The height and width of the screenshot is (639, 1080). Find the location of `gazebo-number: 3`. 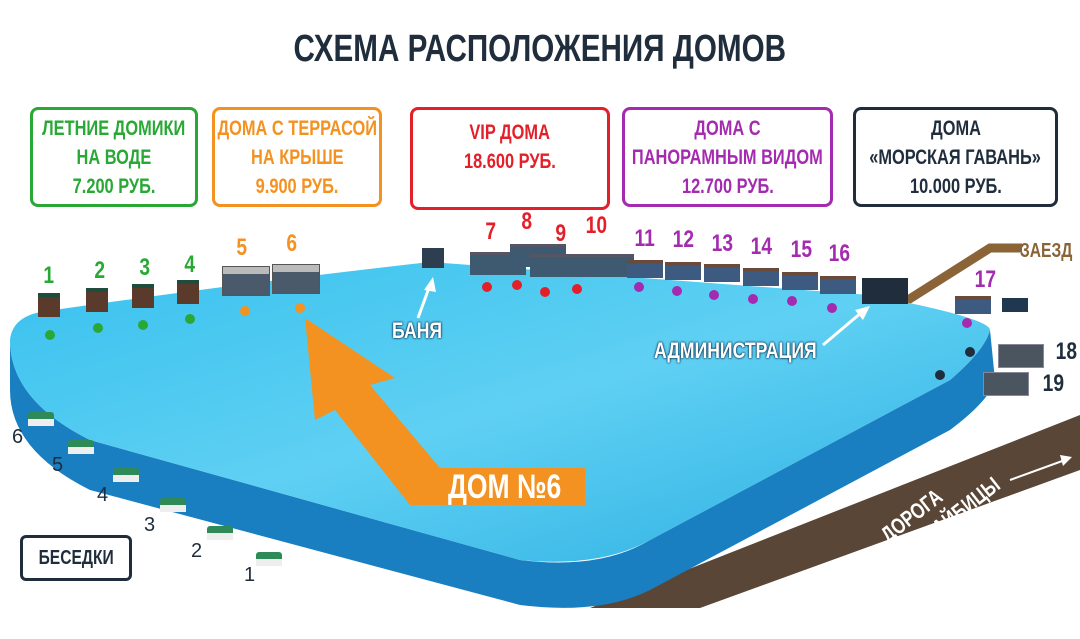

gazebo-number: 3 is located at coordinates (150, 525).